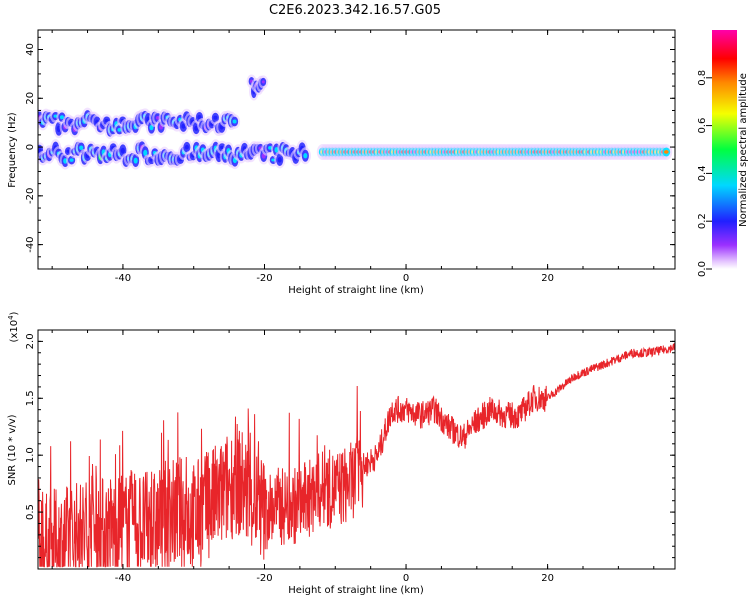 The height and width of the screenshot is (604, 750). What do you see at coordinates (702, 126) in the screenshot?
I see `colorbar-tick-label: 0.6` at bounding box center [702, 126].